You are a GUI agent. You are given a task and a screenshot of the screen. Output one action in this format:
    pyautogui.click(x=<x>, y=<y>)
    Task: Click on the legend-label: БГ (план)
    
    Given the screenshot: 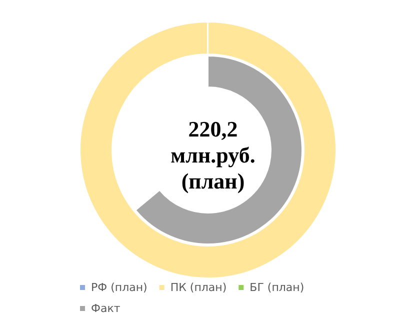 What is the action you would take?
    pyautogui.click(x=277, y=287)
    